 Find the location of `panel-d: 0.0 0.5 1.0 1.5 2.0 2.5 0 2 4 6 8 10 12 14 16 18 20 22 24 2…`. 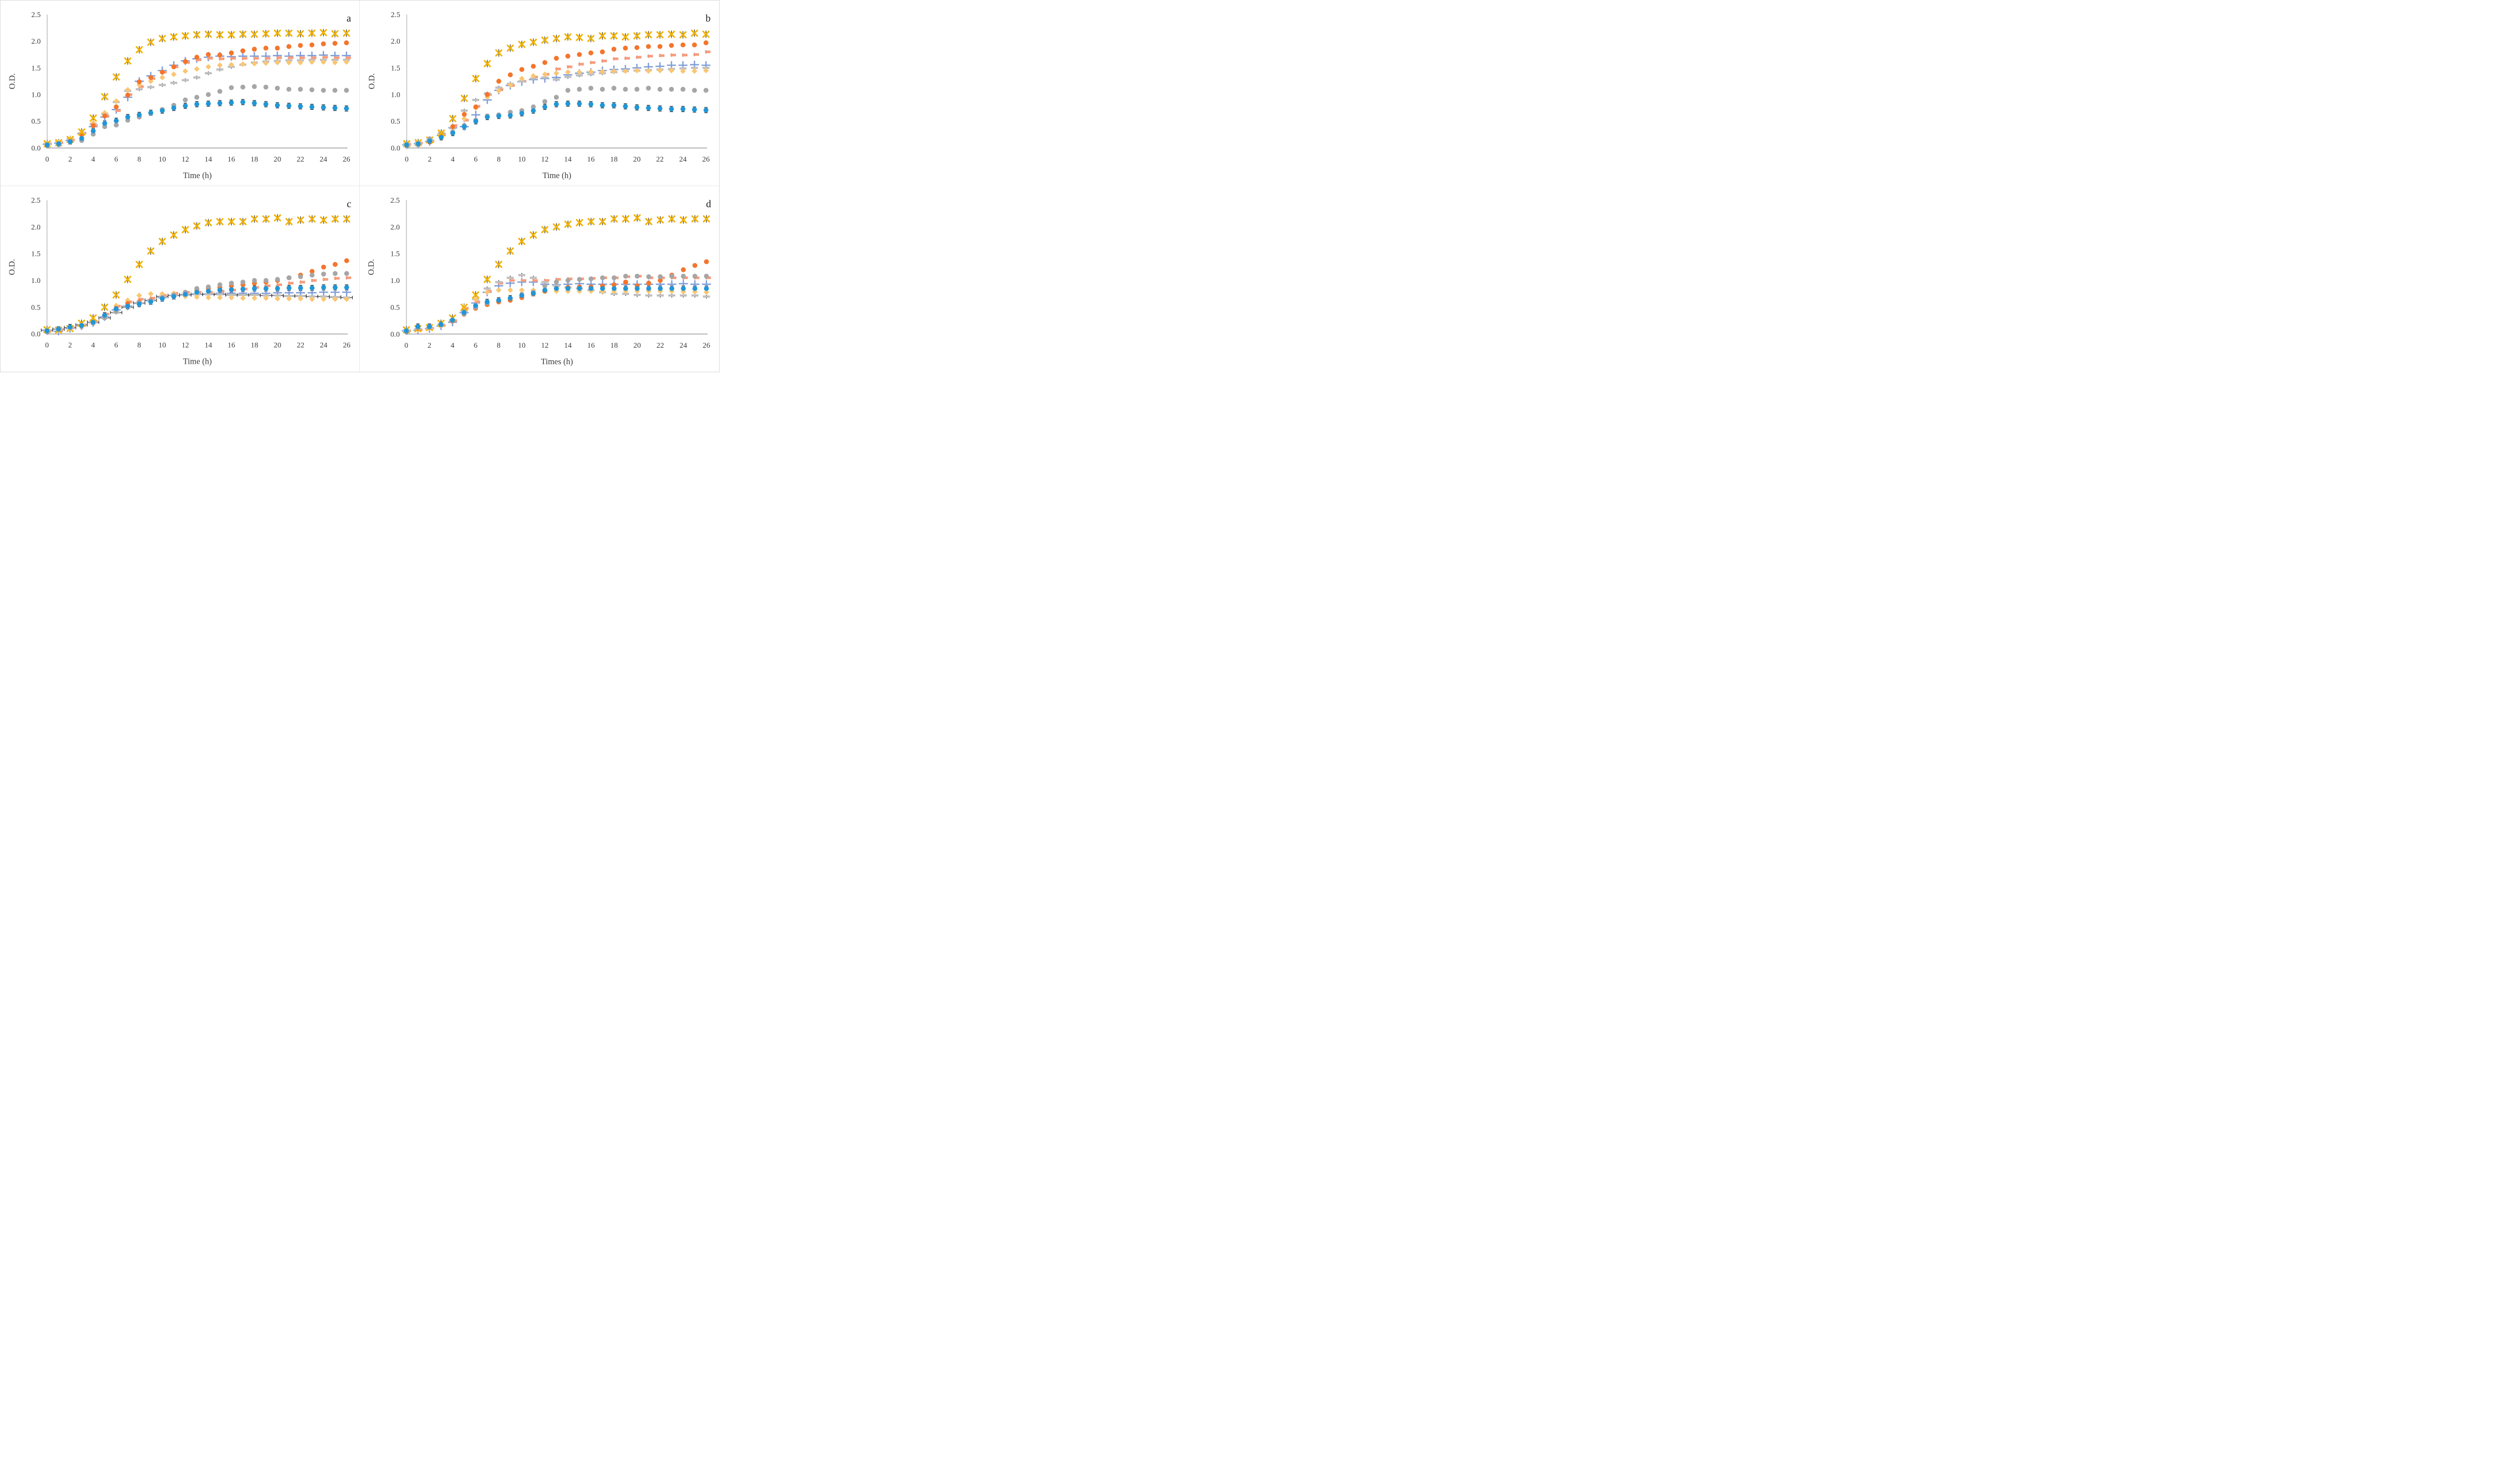

panel-d: 0.0 0.5 1.0 1.5 2.0 2.5 0 2 4 6 8 10 12 14 16 18 20 22 24 2… is located at coordinates (539, 279).